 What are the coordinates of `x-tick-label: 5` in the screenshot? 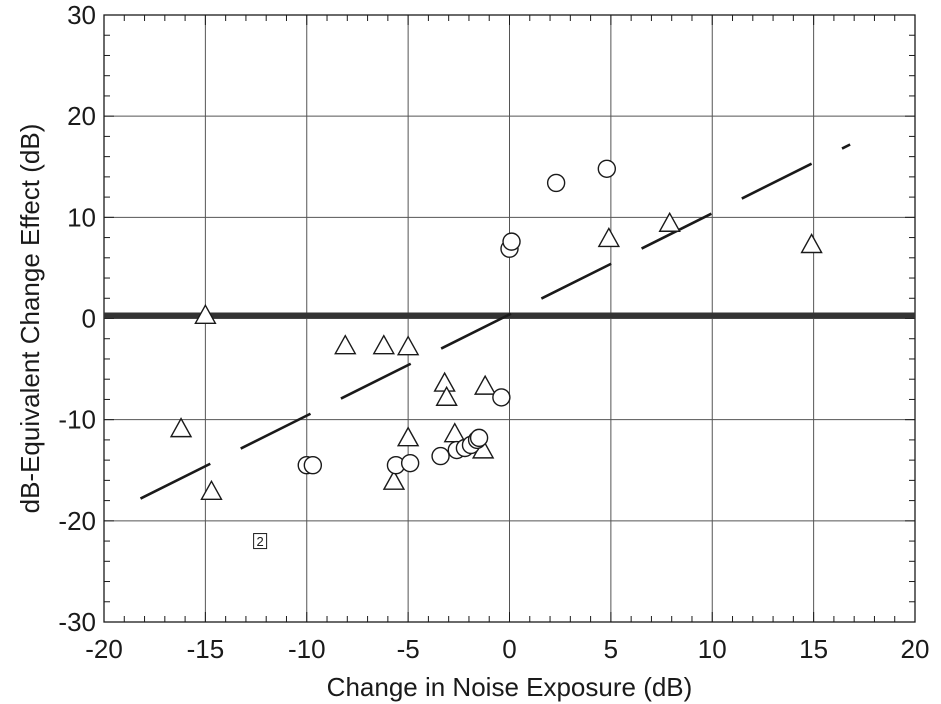 It's located at (611, 649).